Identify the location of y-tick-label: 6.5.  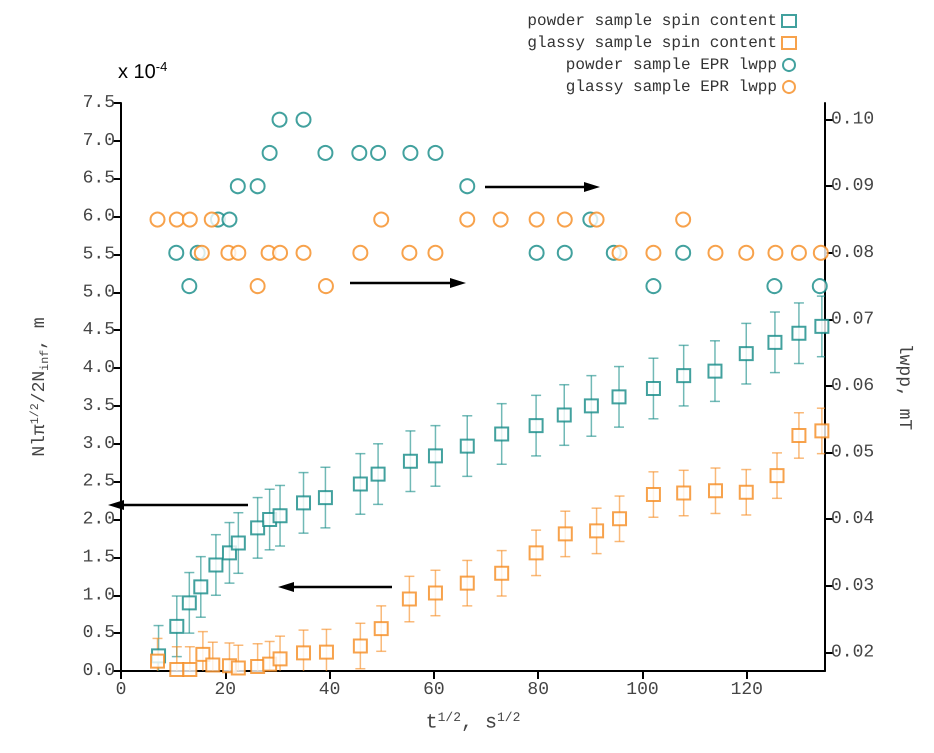
(98, 178).